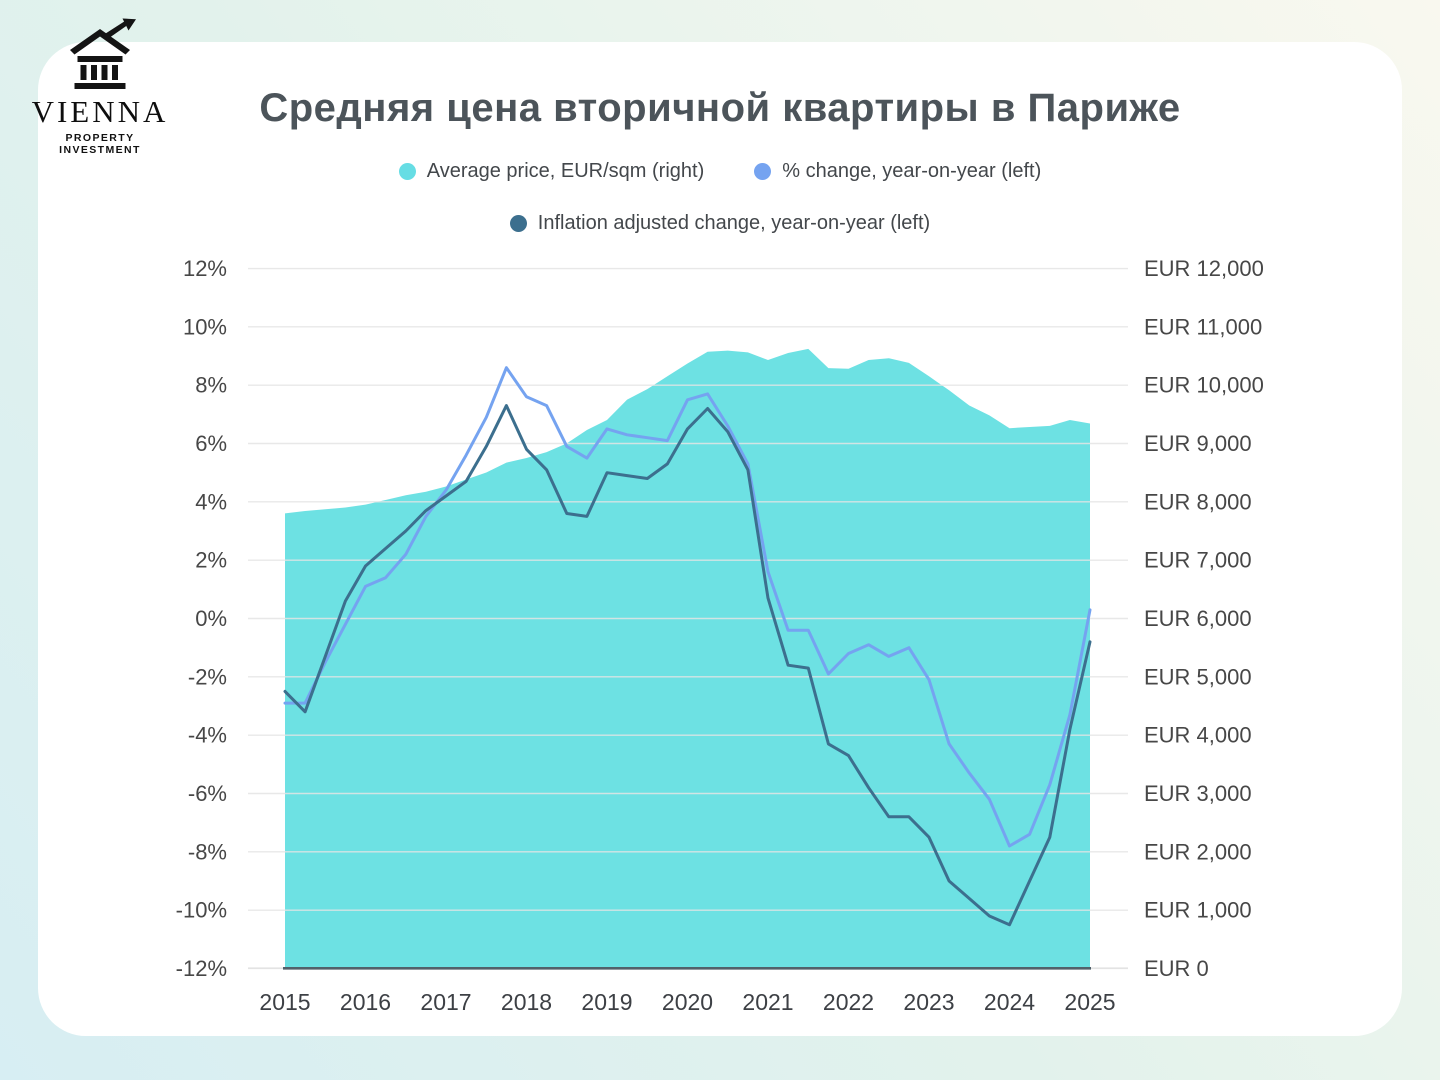  What do you see at coordinates (207, 851) in the screenshot?
I see `left-axis-tick-label: -8%` at bounding box center [207, 851].